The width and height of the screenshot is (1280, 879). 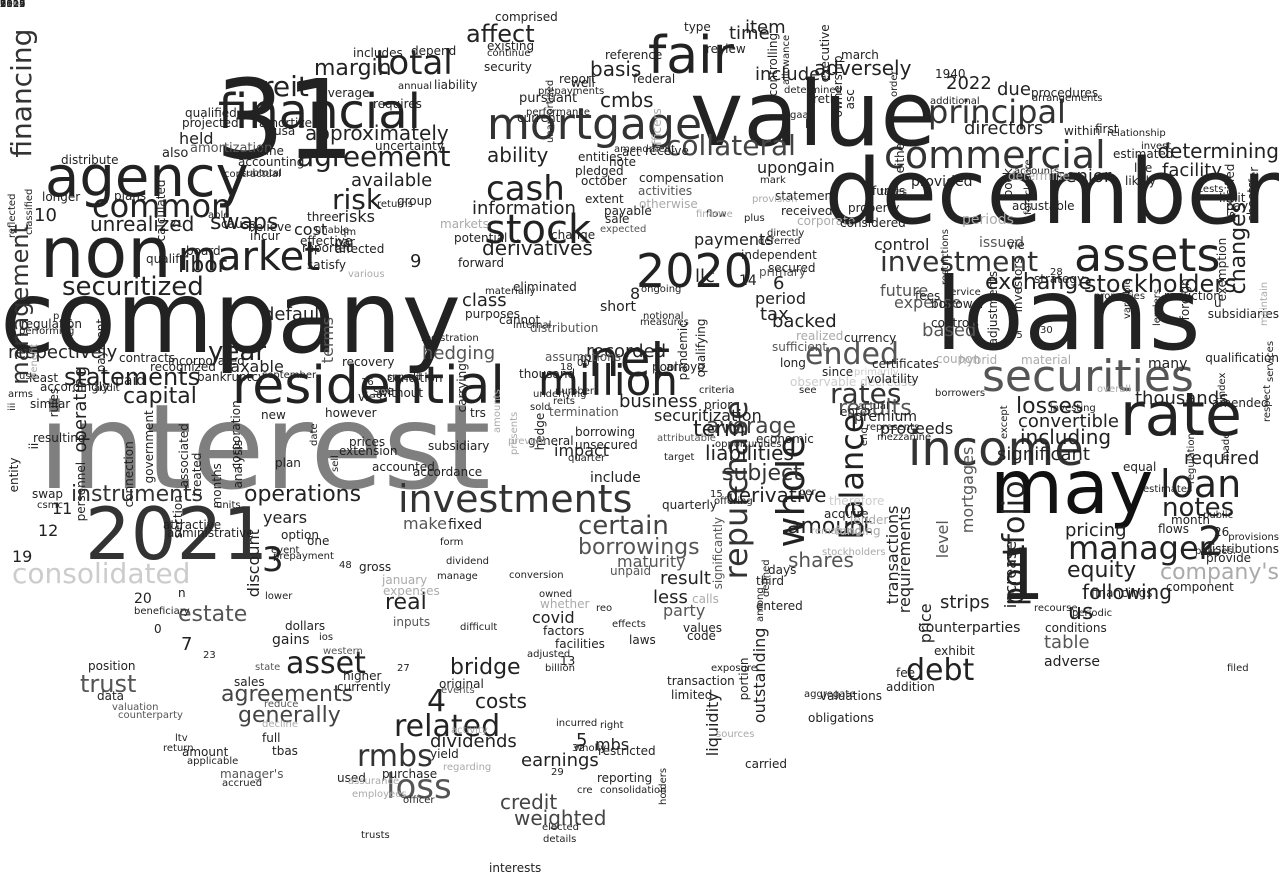 What do you see at coordinates (1059, 279) in the screenshot?
I see `cloud-word: strategy` at bounding box center [1059, 279].